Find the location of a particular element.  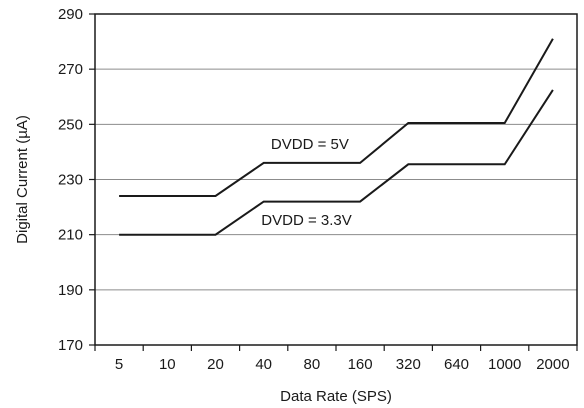

y-tick-label: 250 is located at coordinates (70, 124).